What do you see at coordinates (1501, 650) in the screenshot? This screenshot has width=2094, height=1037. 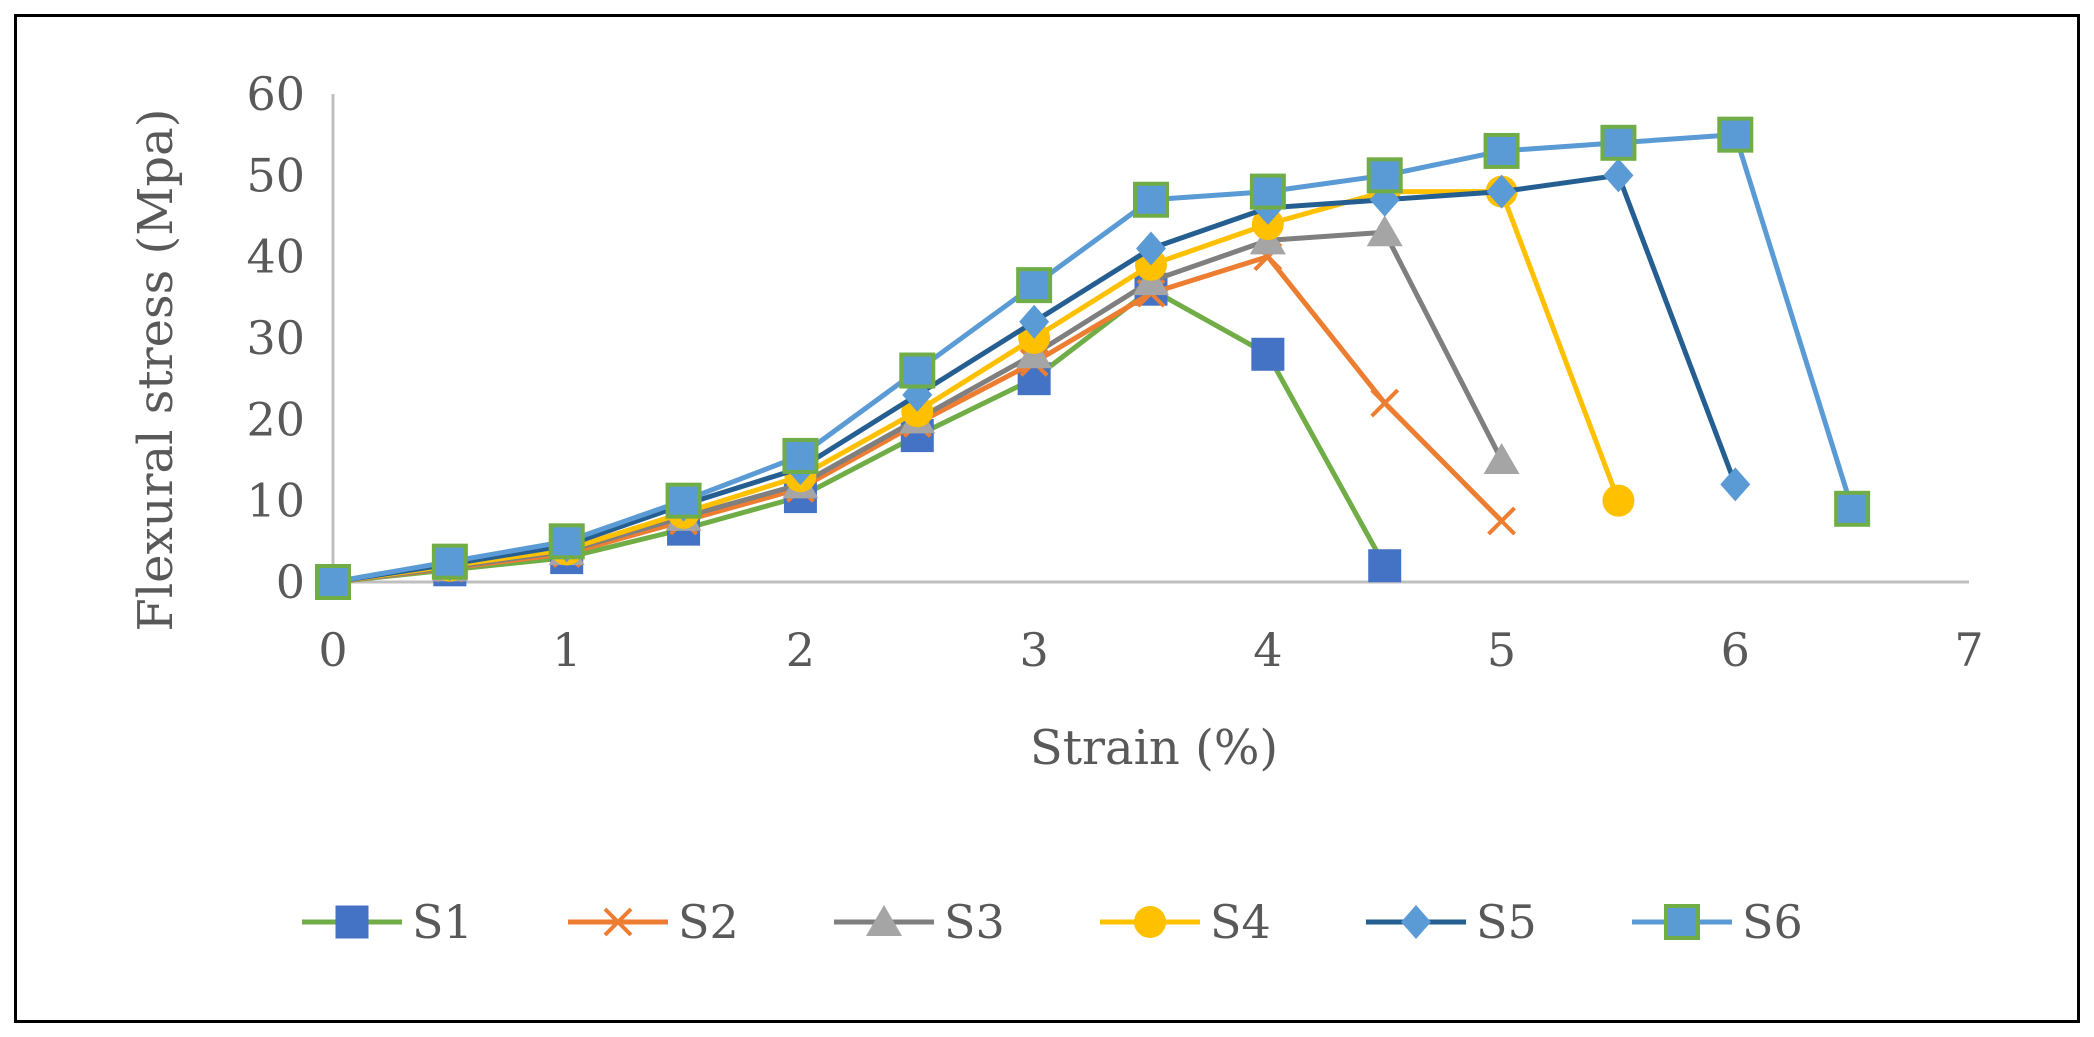 I see `x-tick-label: 5` at bounding box center [1501, 650].